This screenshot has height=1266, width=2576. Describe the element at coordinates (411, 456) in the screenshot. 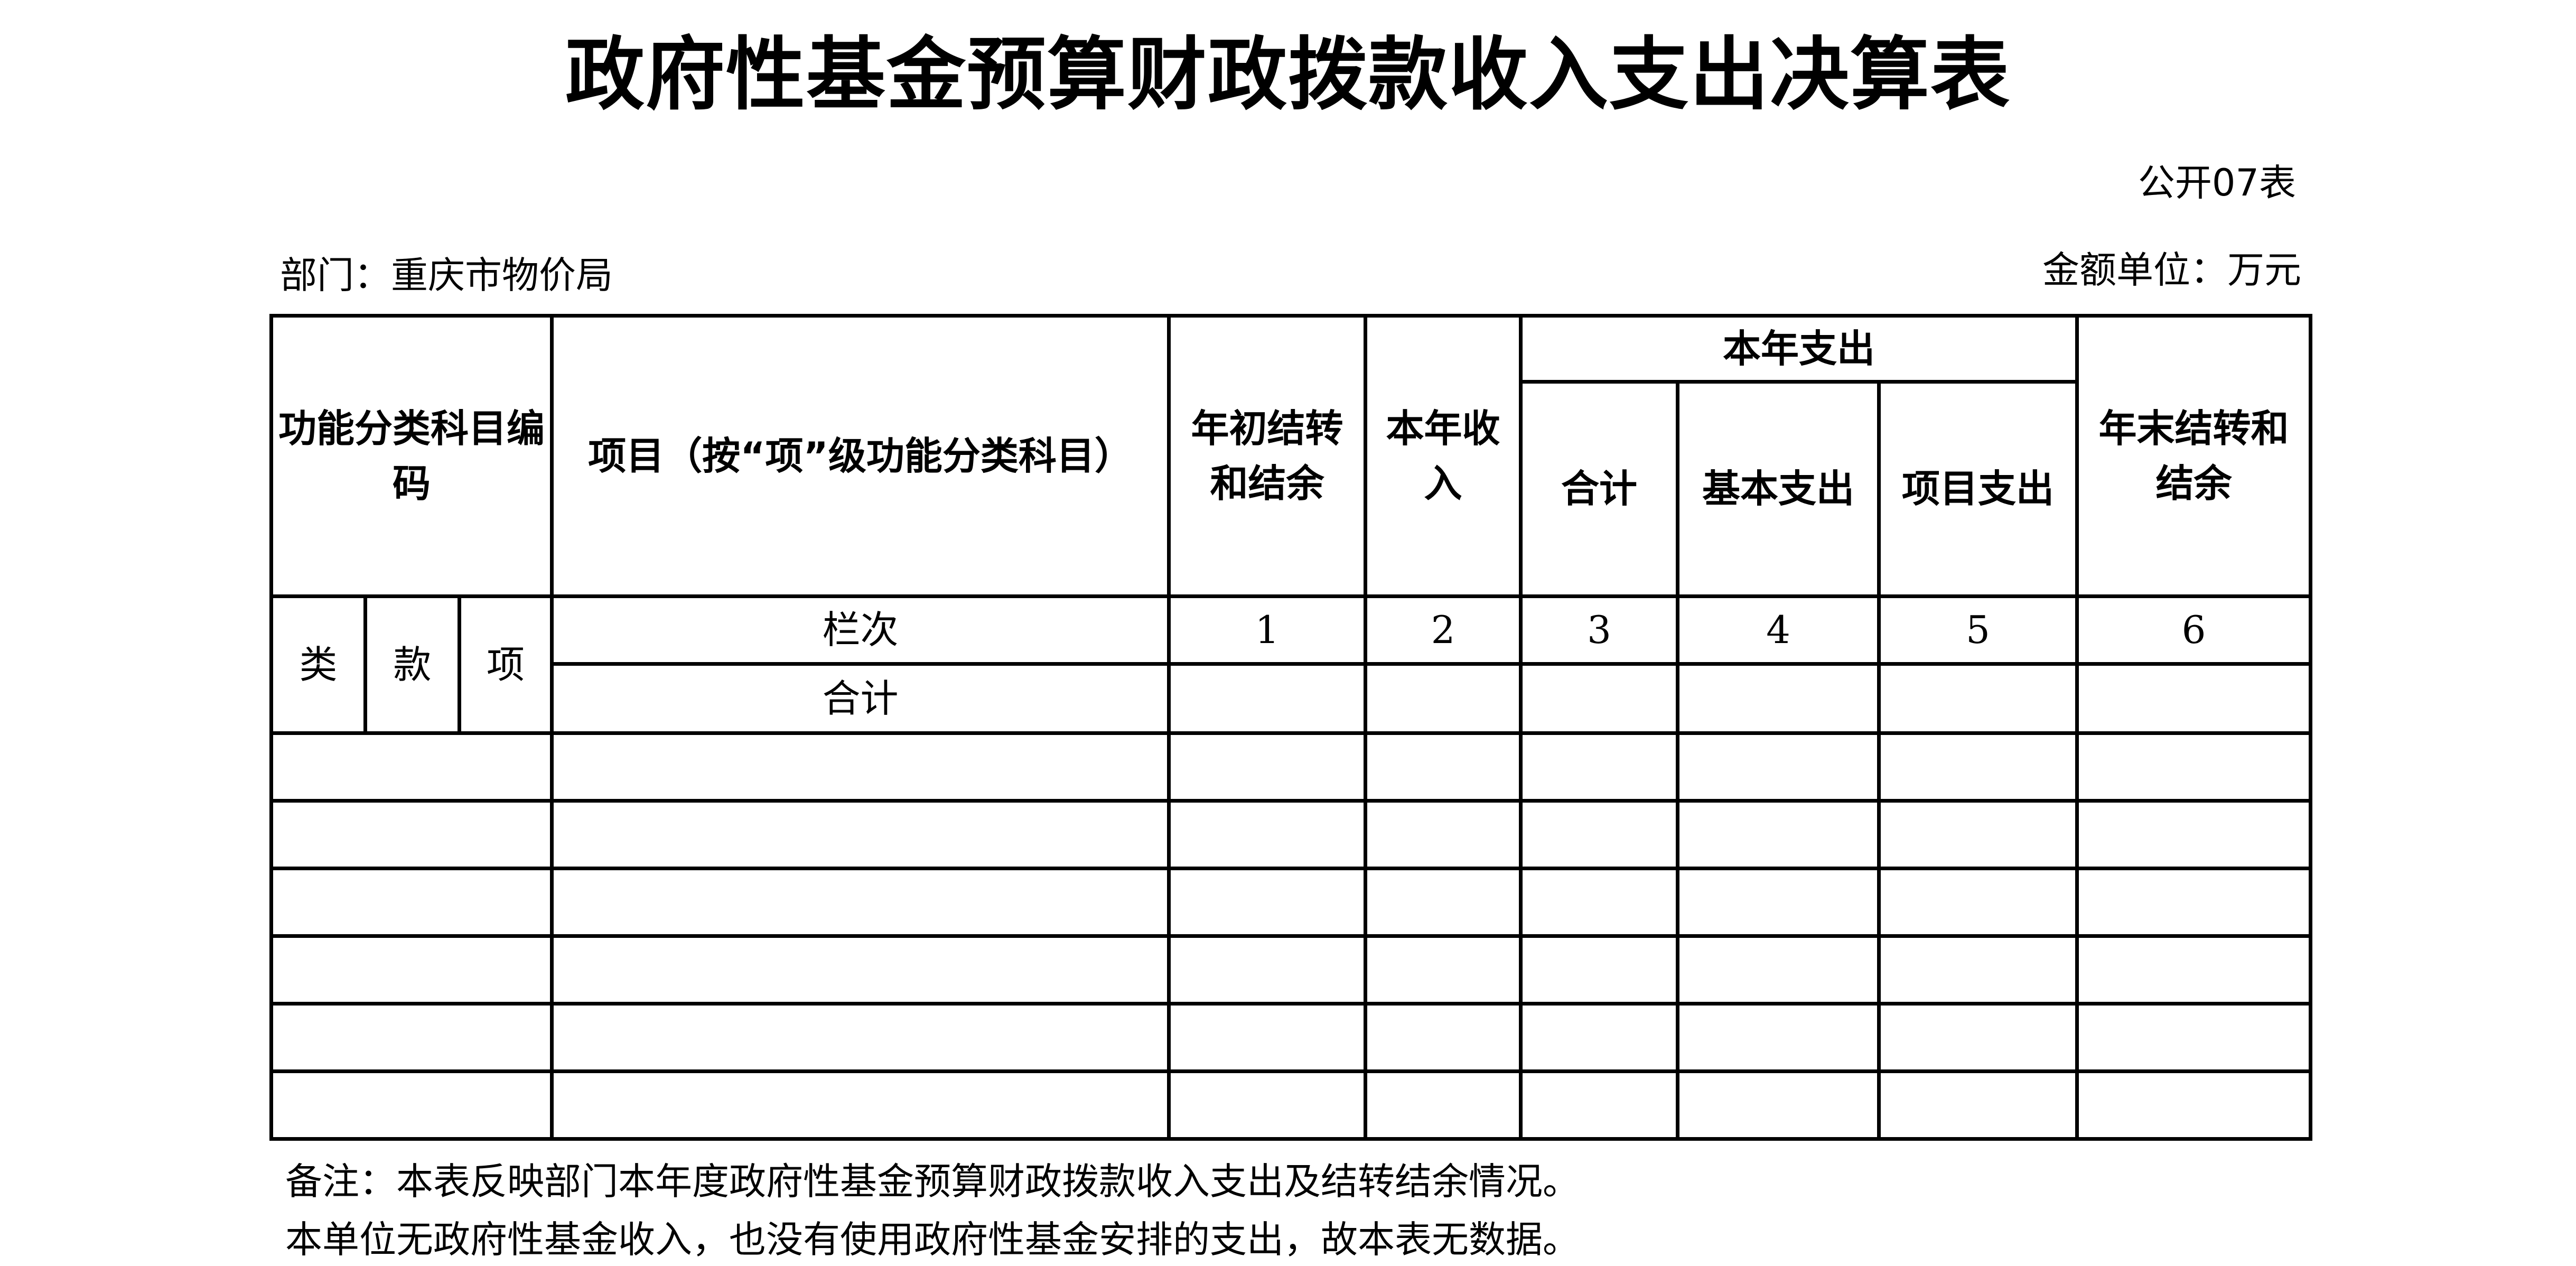

I see `header-func-code: 功能分类科目编码` at that location.